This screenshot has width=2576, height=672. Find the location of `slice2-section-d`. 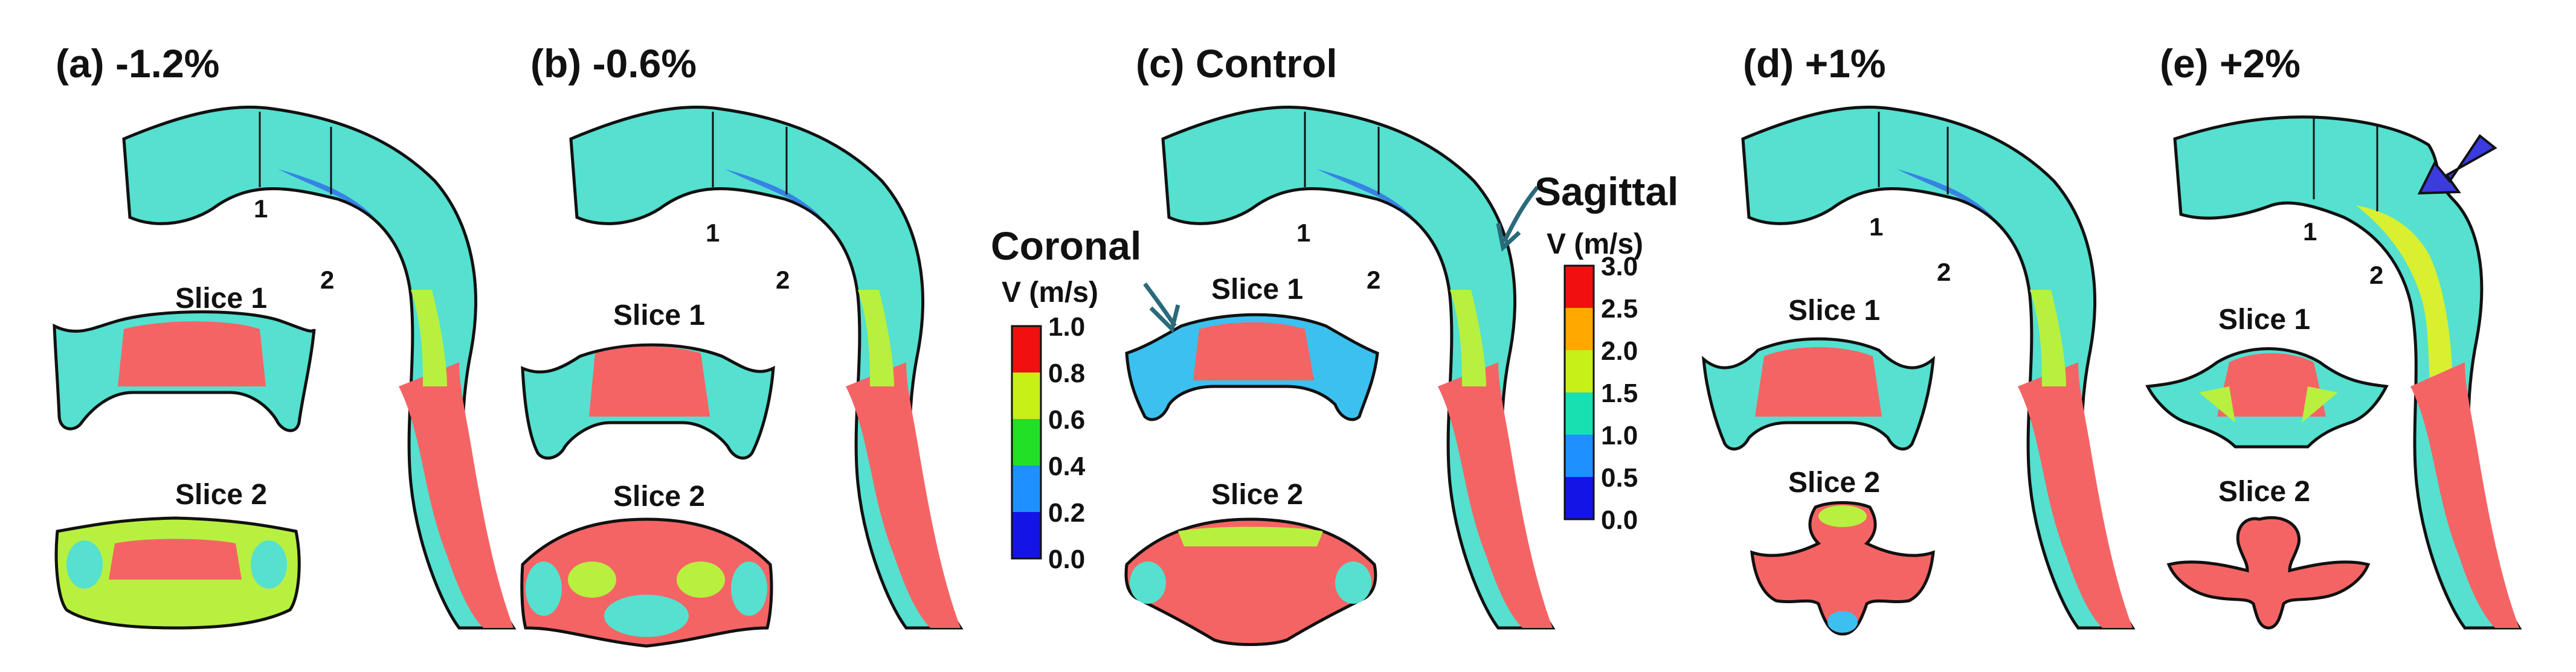

slice2-section-d is located at coordinates (1842, 568).